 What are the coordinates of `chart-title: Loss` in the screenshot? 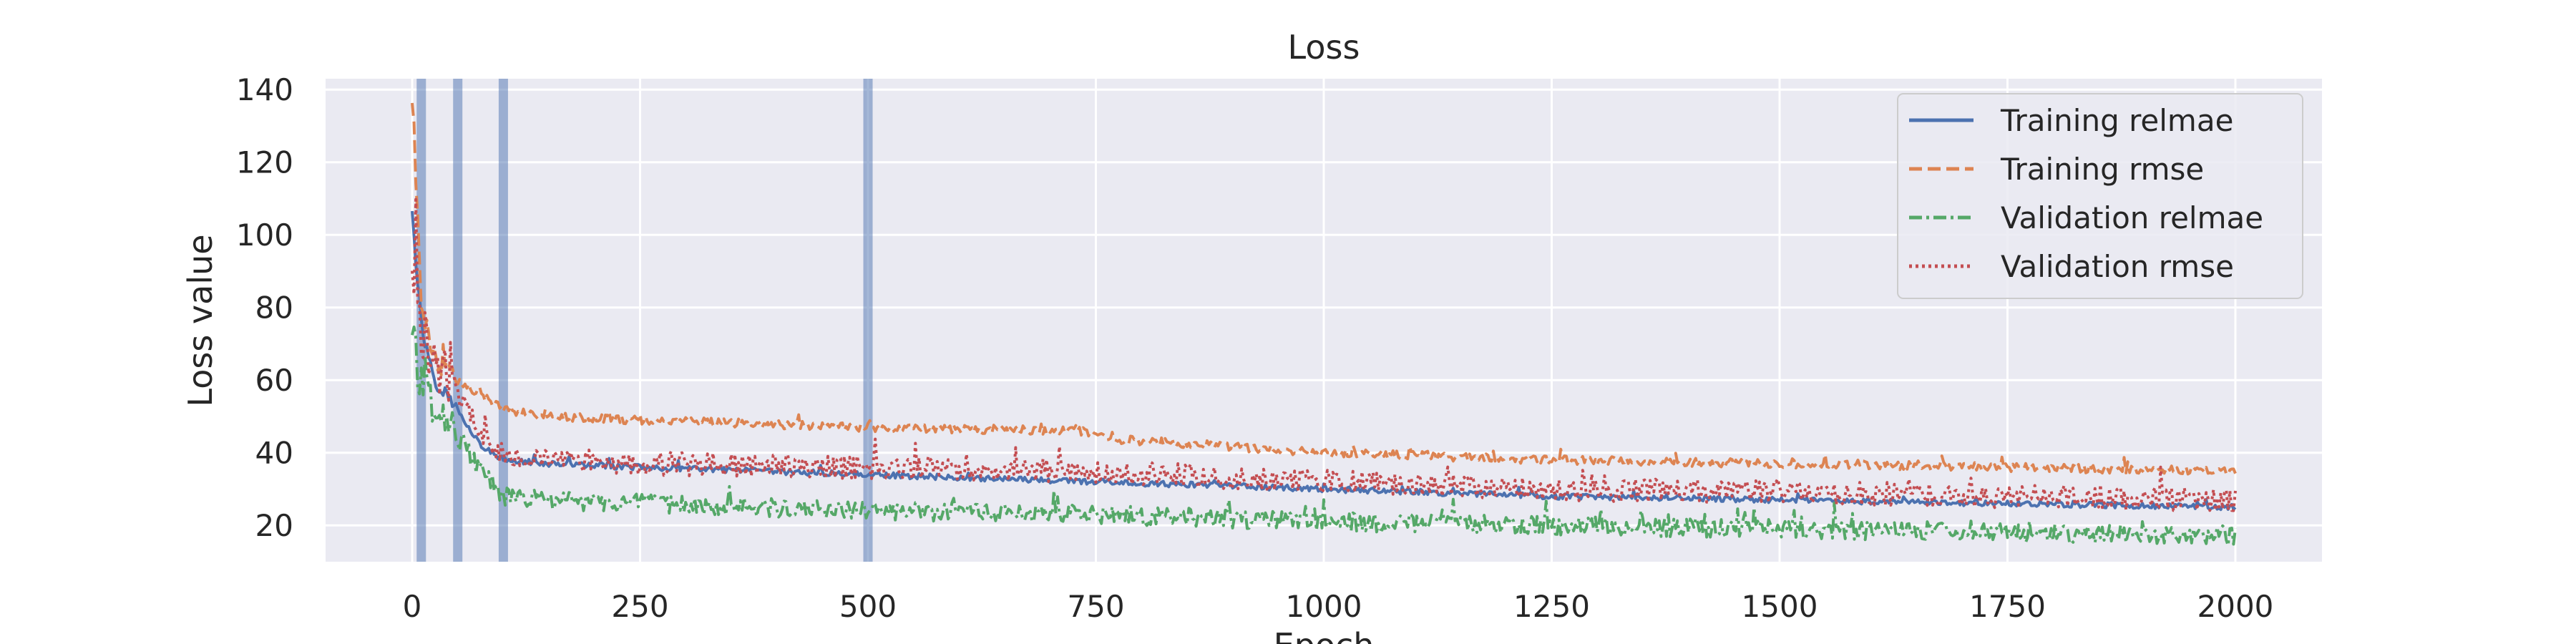 It's located at (1324, 48).